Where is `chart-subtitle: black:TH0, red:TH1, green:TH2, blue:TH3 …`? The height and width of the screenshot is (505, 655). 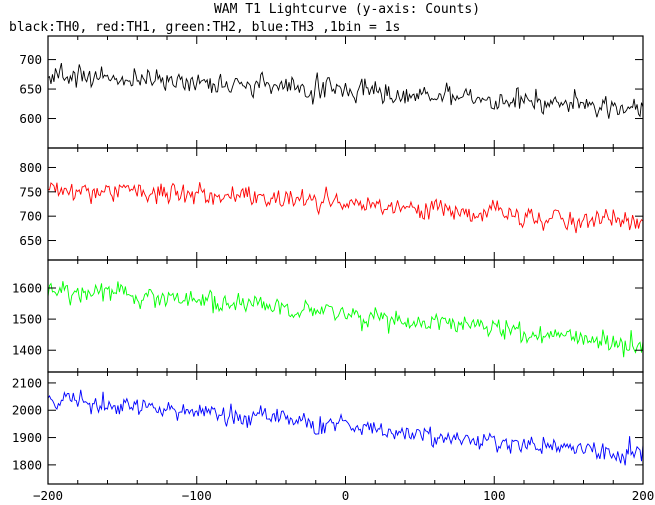
chart-subtitle: black:TH0, red:TH1, green:TH2, blue:TH3 … is located at coordinates (204, 27).